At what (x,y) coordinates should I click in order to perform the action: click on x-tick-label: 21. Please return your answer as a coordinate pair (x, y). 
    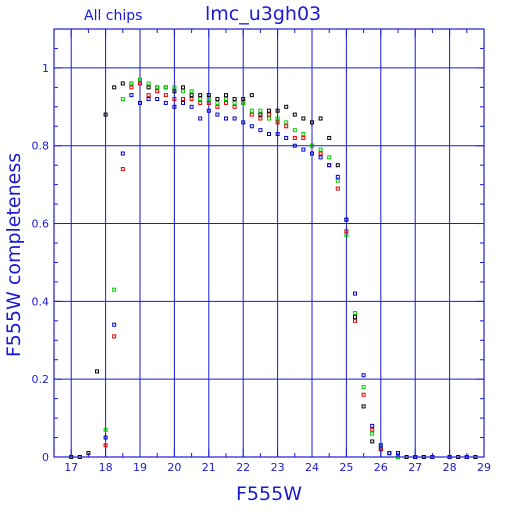
    Looking at the image, I should click on (209, 467).